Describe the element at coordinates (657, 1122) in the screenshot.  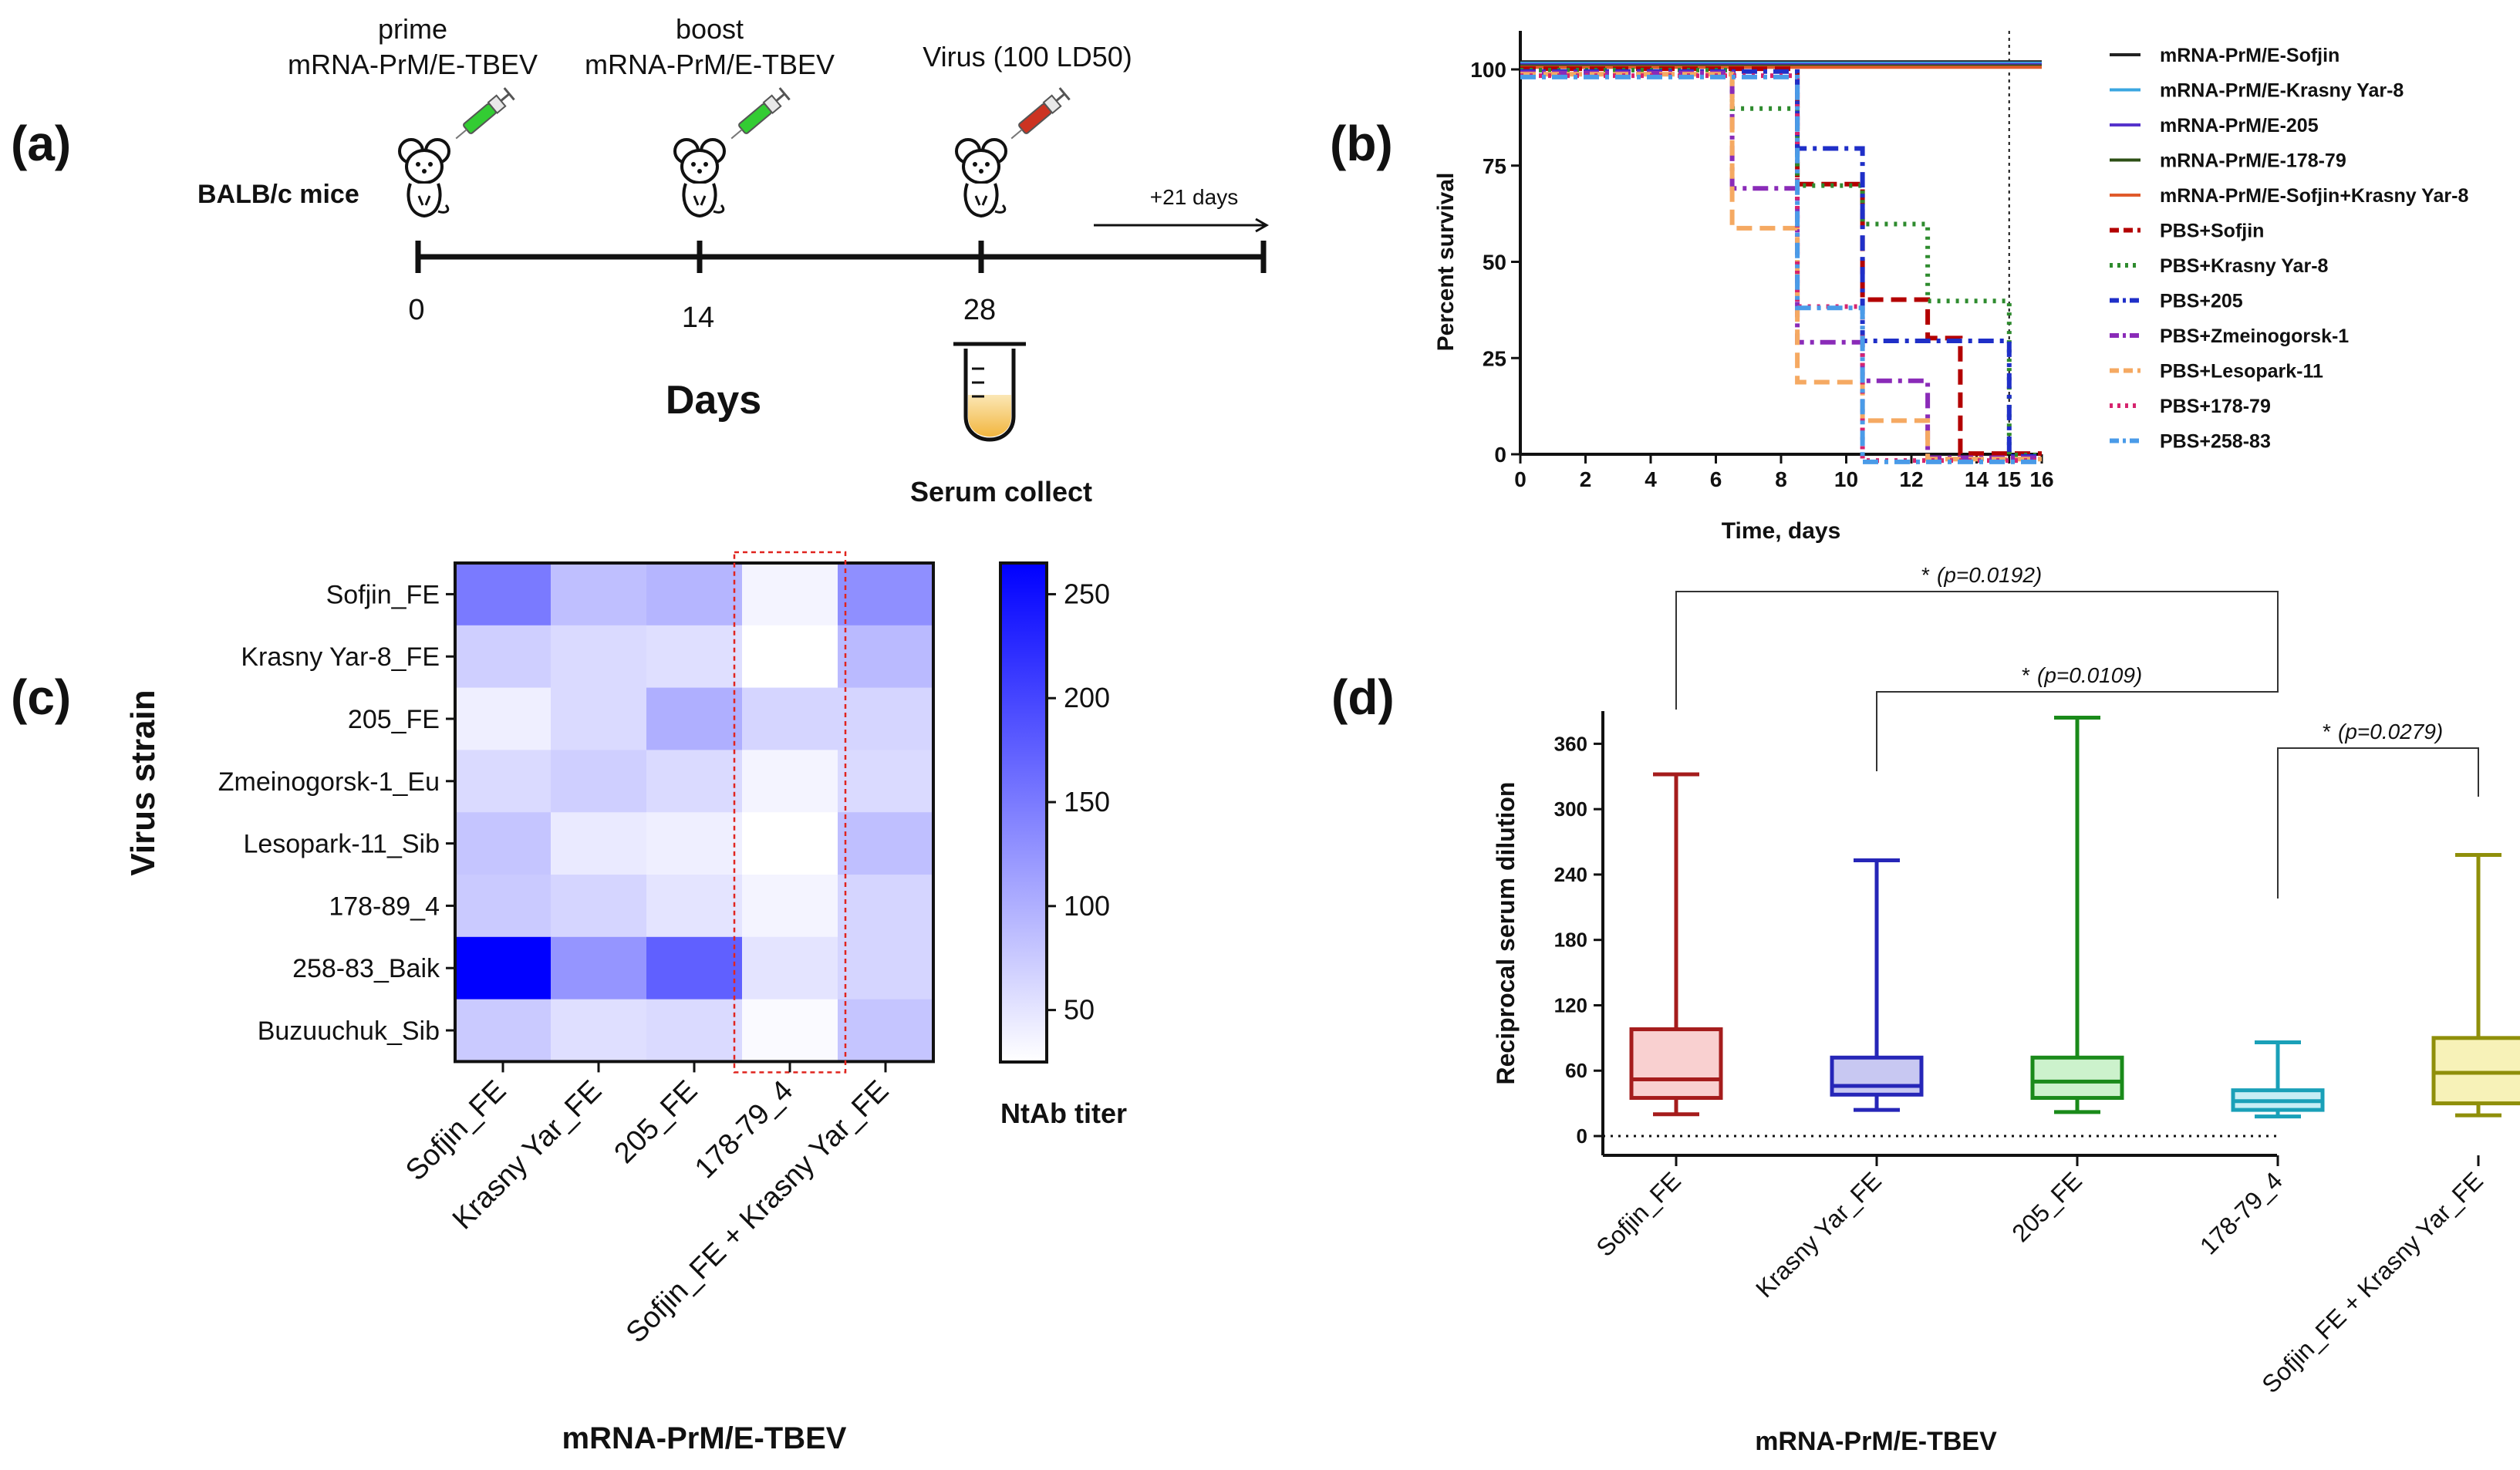
I see `column-label: 205_FE` at that location.